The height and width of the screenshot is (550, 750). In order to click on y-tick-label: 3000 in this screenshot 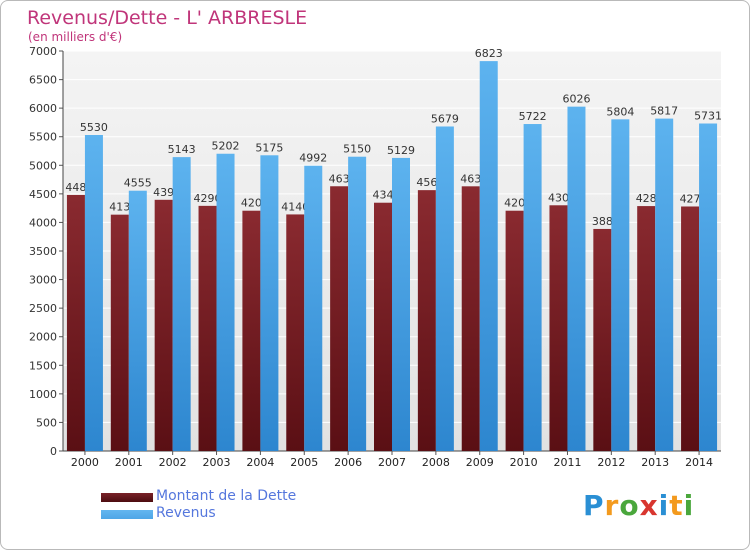, I will do `click(43, 280)`.